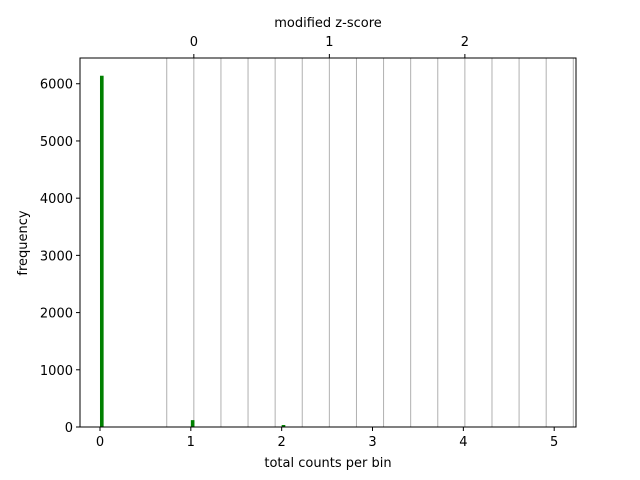  I want to click on x-tick-label: 4, so click(463, 442).